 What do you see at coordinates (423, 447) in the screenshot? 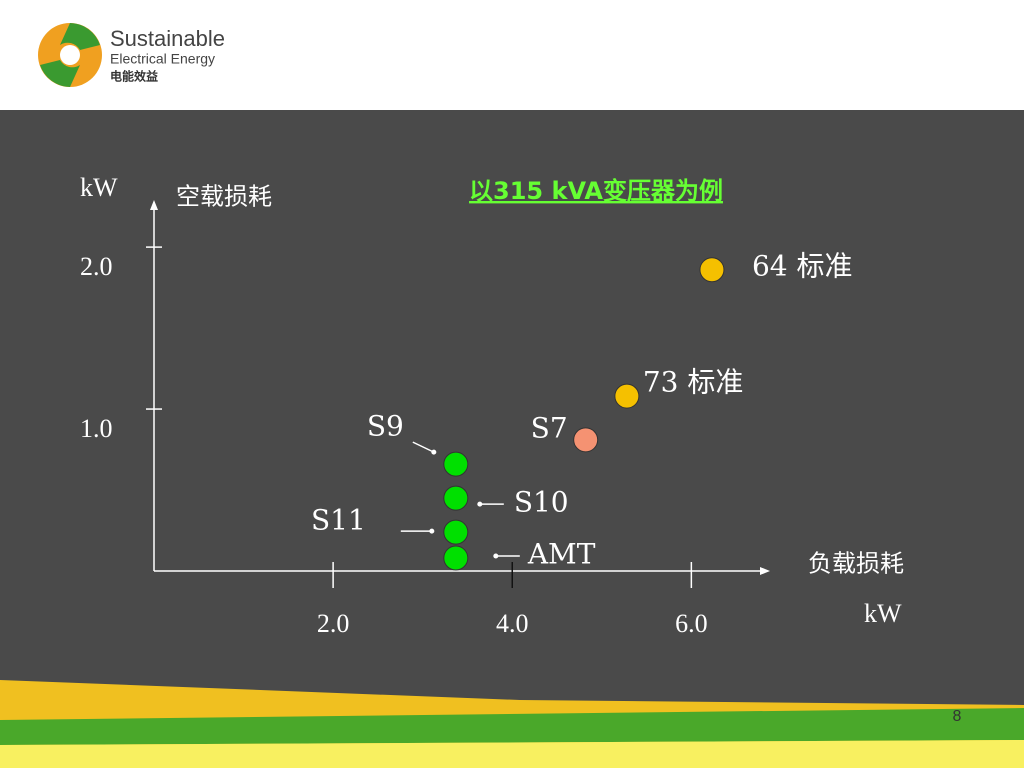
I see `pointer-arrow` at bounding box center [423, 447].